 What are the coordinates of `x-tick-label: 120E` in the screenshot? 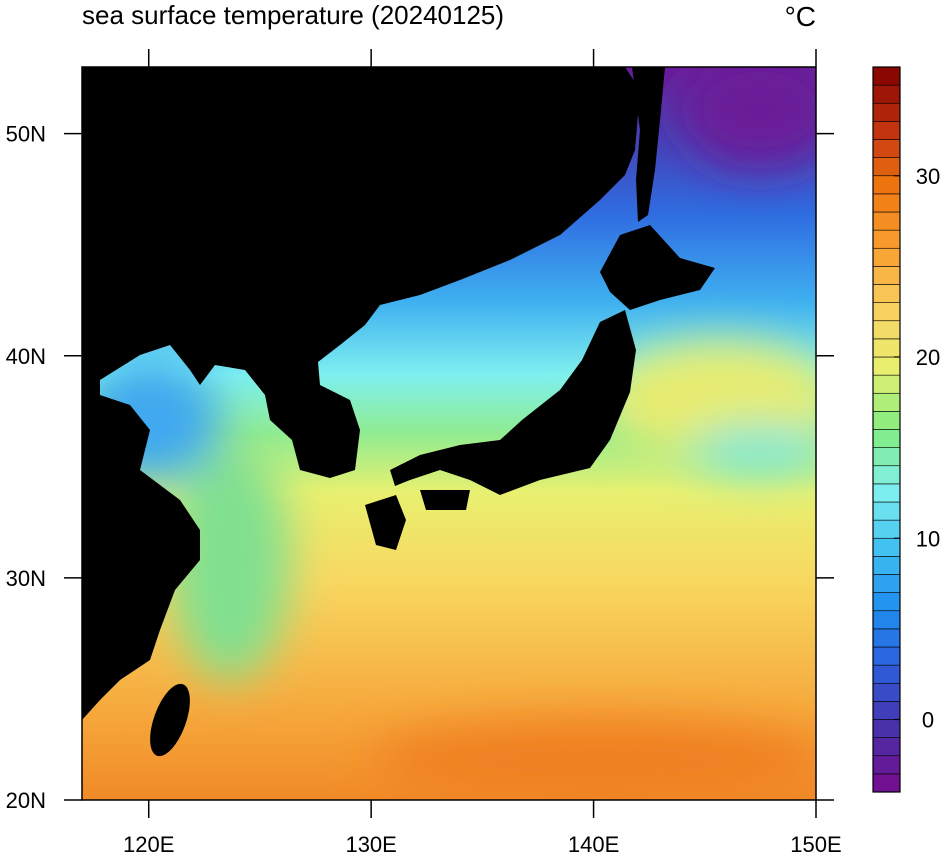 It's located at (148, 844).